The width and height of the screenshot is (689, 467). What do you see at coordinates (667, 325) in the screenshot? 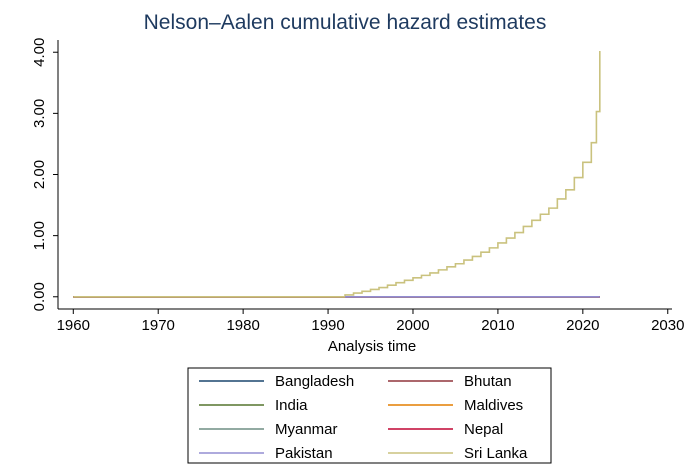
I see `x-tick-label: 2030` at bounding box center [667, 325].